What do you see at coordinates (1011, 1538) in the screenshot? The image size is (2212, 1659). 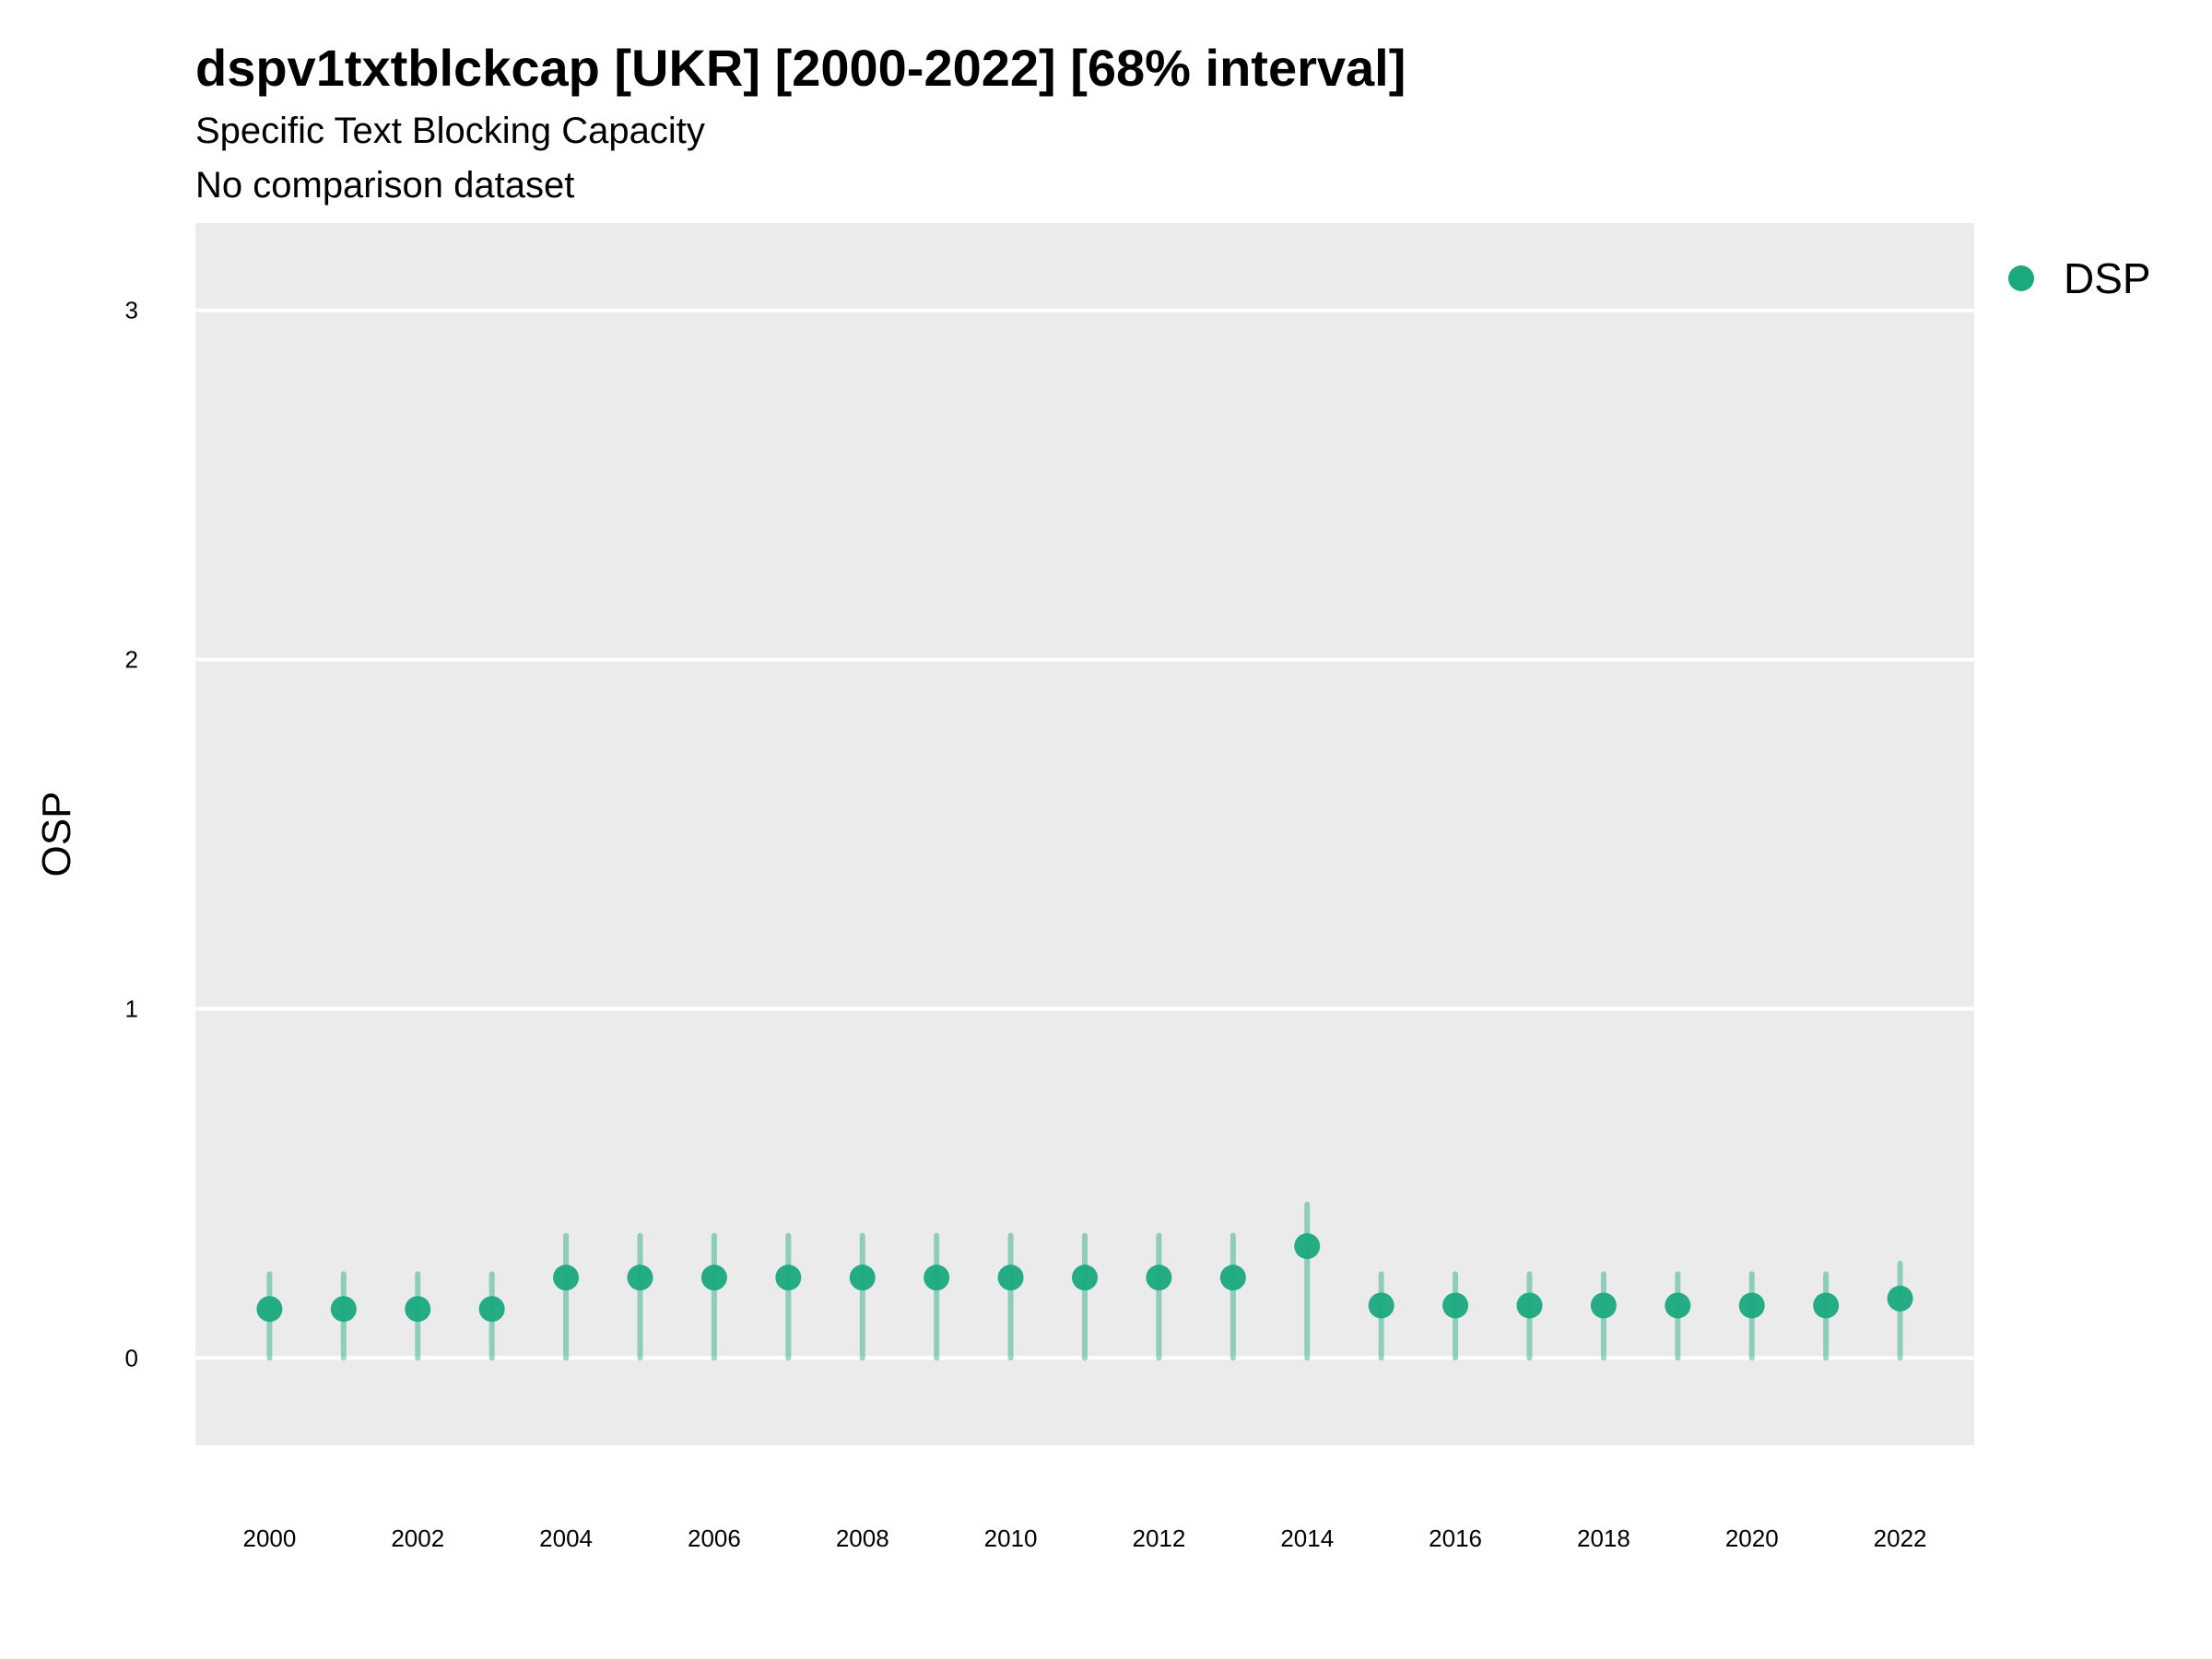 I see `x-tick-label: 2010` at bounding box center [1011, 1538].